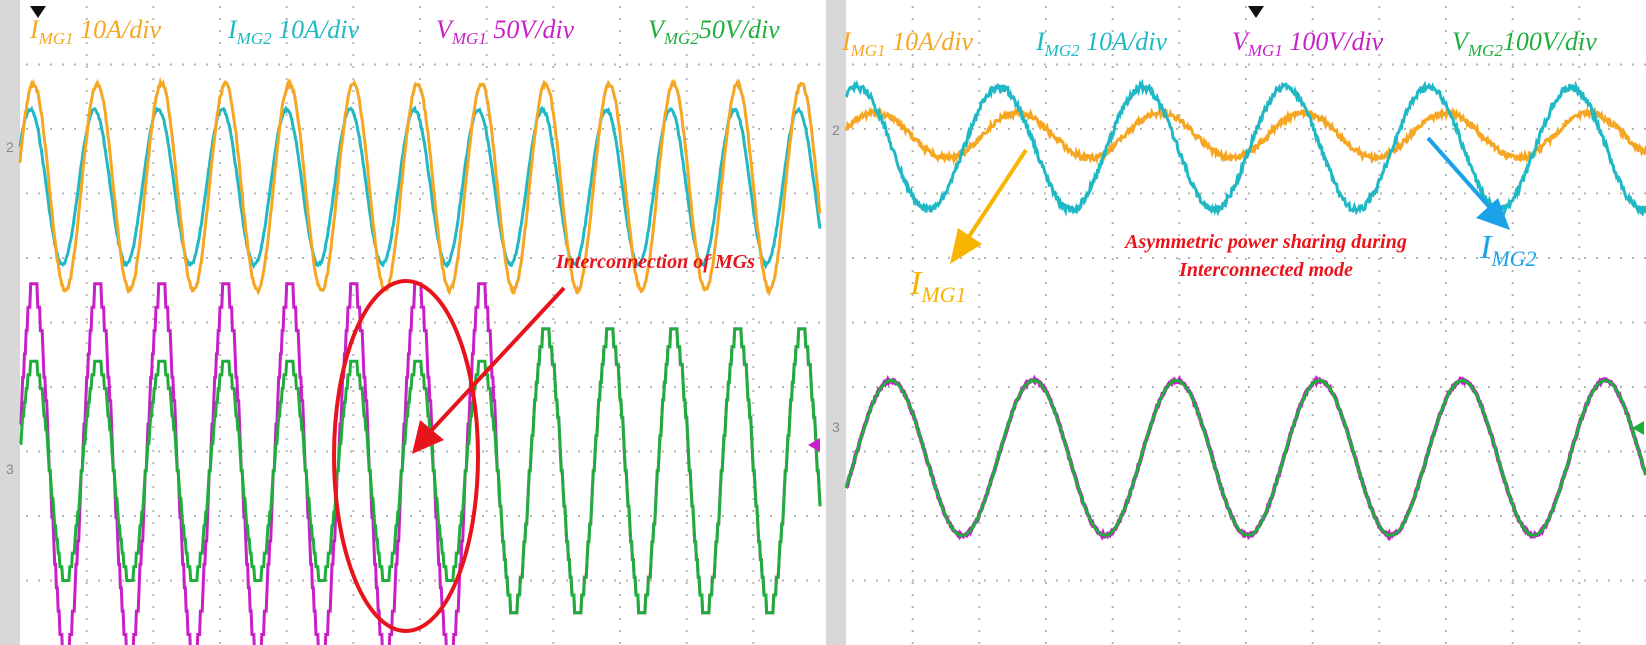  What do you see at coordinates (1460, 174) in the screenshot?
I see `img2-callout-arrow-shaft` at bounding box center [1460, 174].